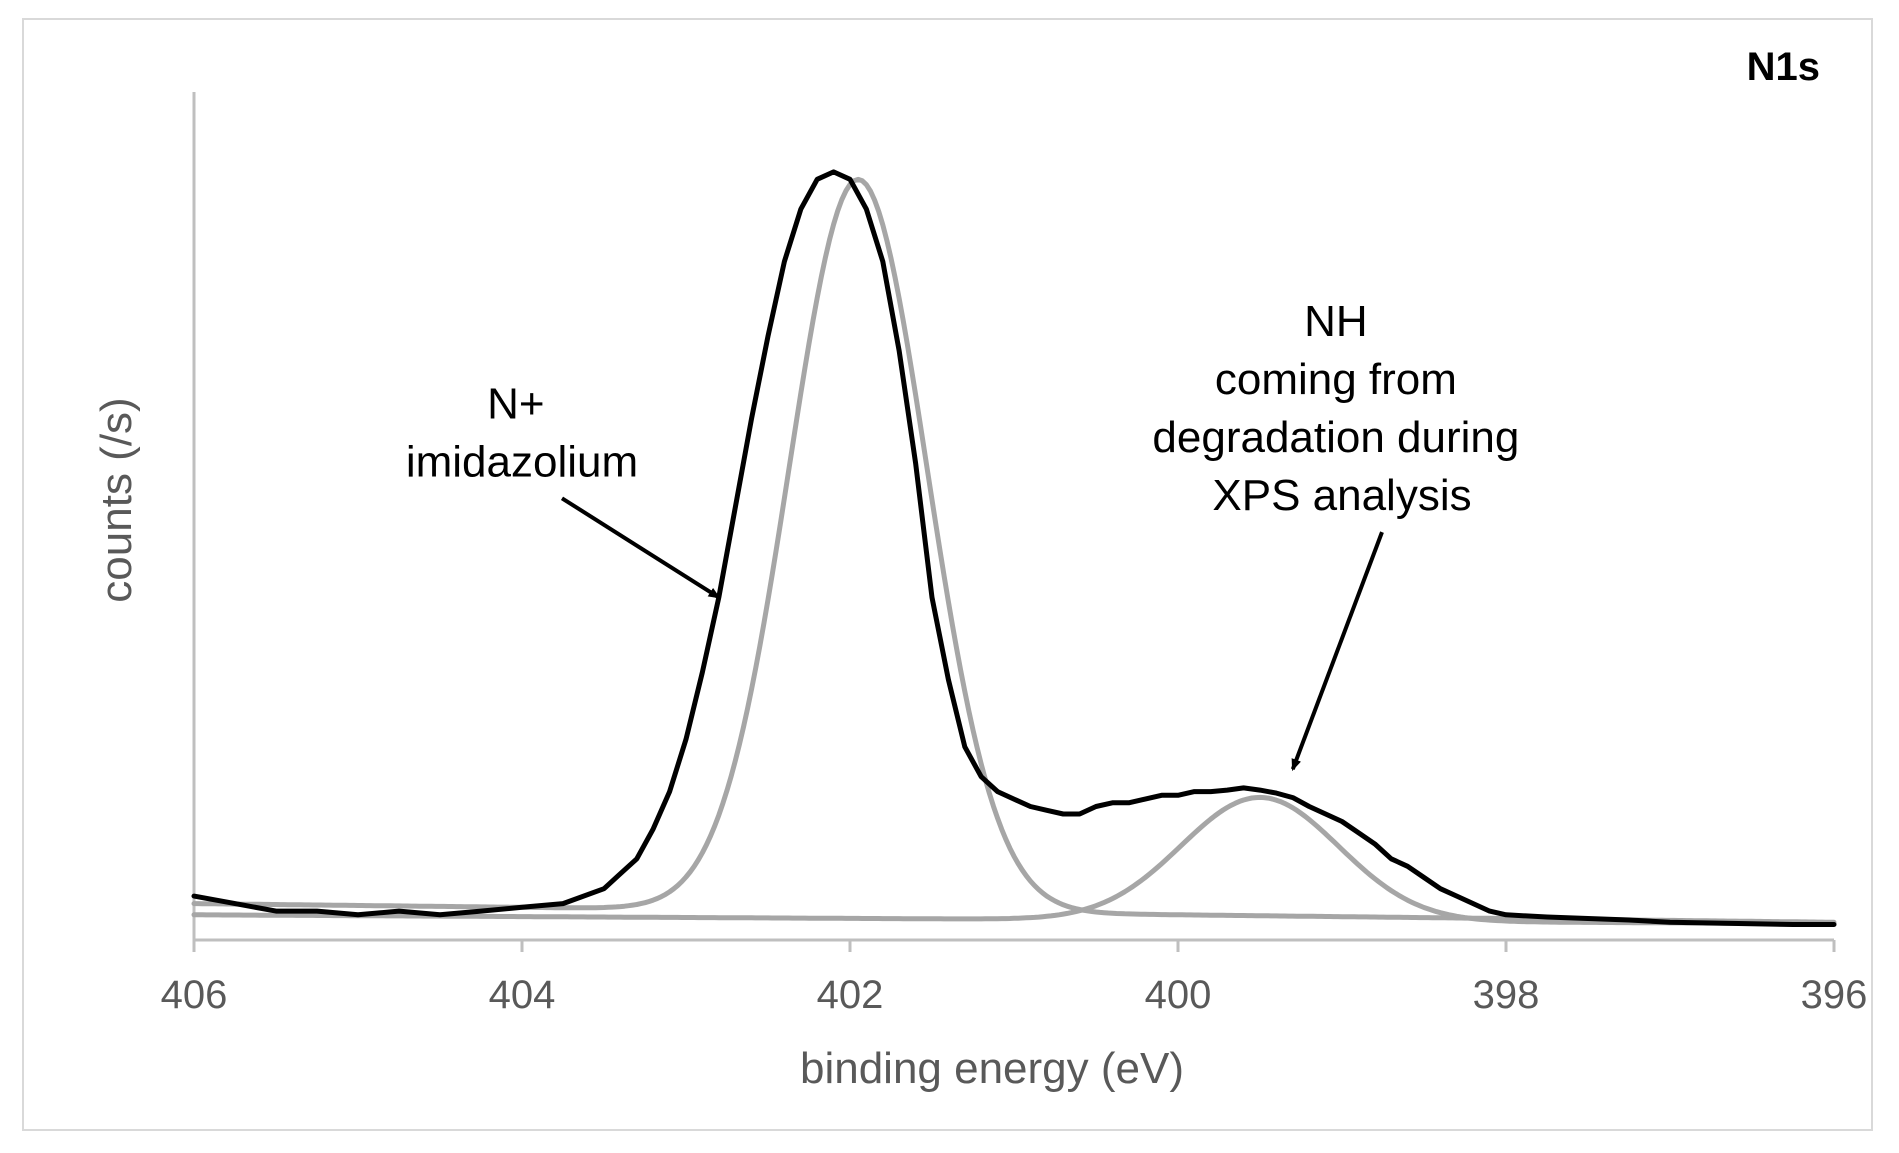  Describe the element at coordinates (1336, 379) in the screenshot. I see `annotation-line: coming from` at that location.